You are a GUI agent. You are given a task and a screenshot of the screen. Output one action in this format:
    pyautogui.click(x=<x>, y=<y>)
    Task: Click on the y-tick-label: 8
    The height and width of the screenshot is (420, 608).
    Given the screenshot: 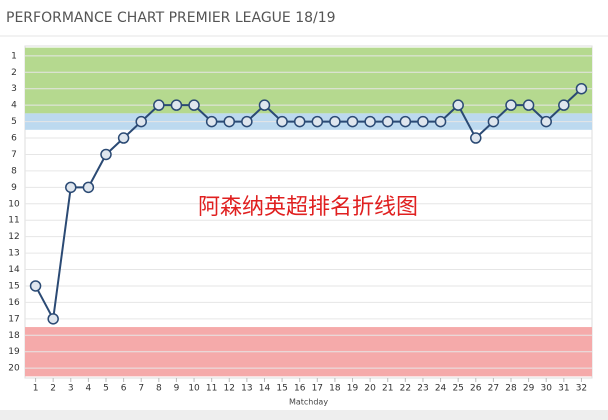 What is the action you would take?
    pyautogui.click(x=14, y=171)
    